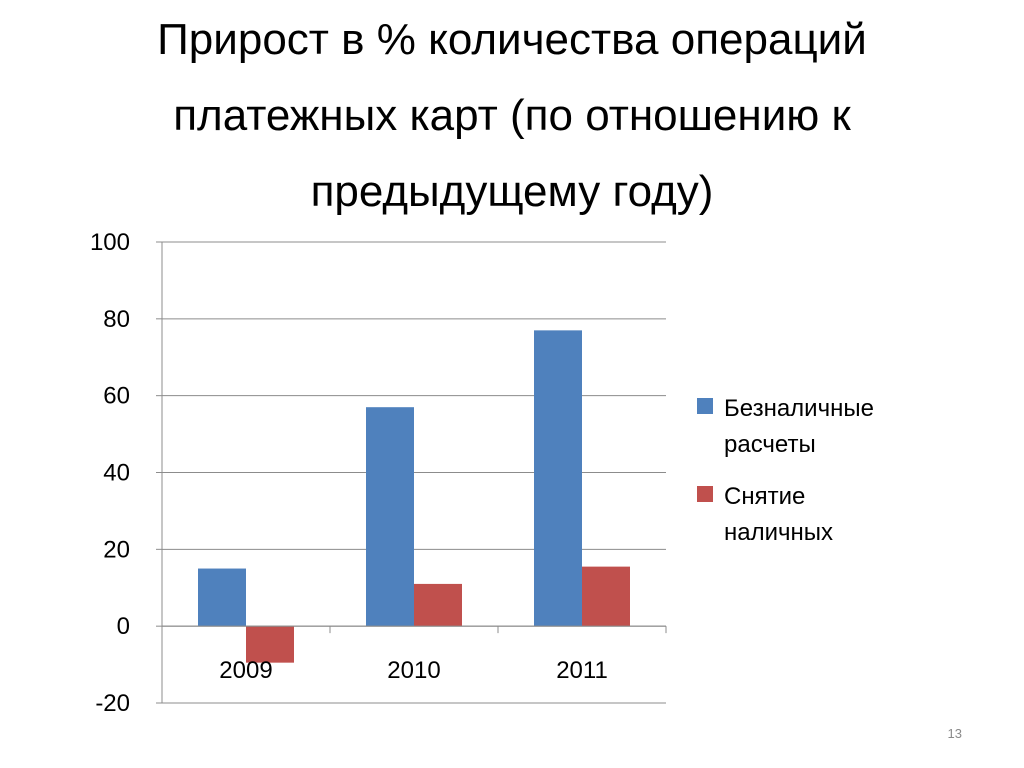 Image resolution: width=1024 pixels, height=768 pixels. Describe the element at coordinates (116, 396) in the screenshot. I see `y-tick-label: 60` at that location.